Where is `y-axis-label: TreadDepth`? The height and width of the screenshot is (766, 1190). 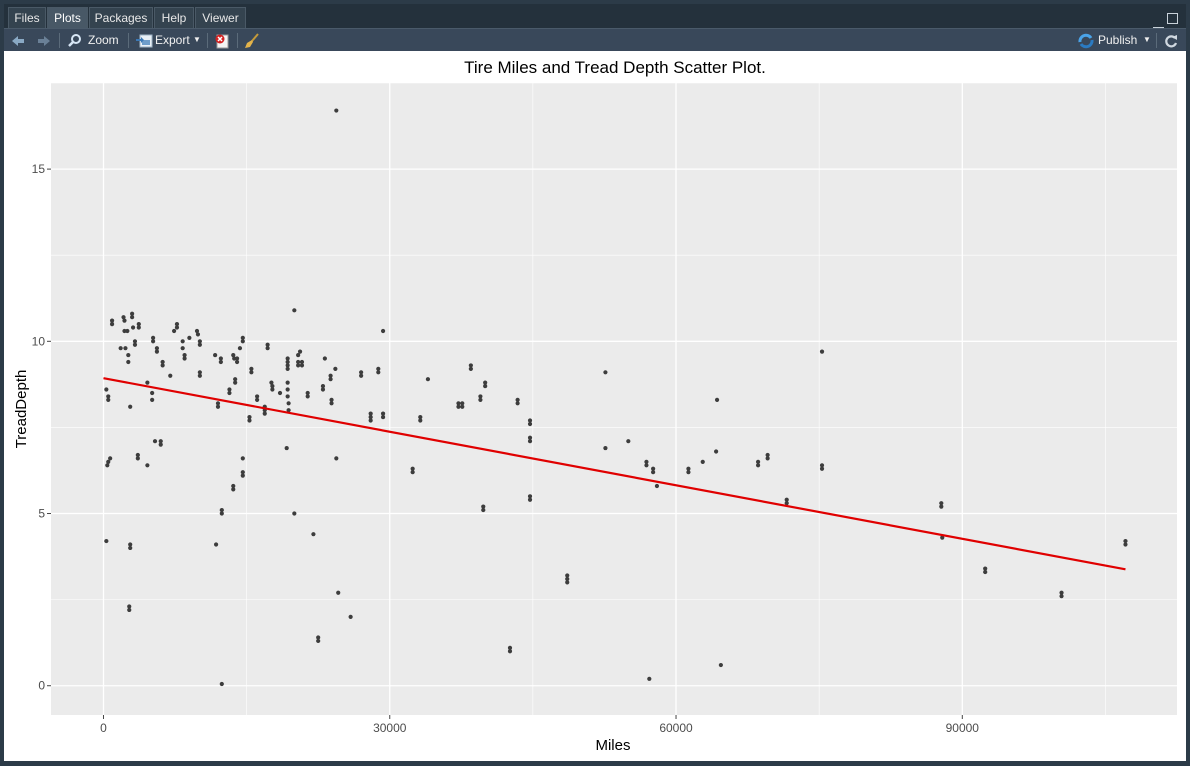
y-axis-label: TreadDepth is located at coordinates (21, 409).